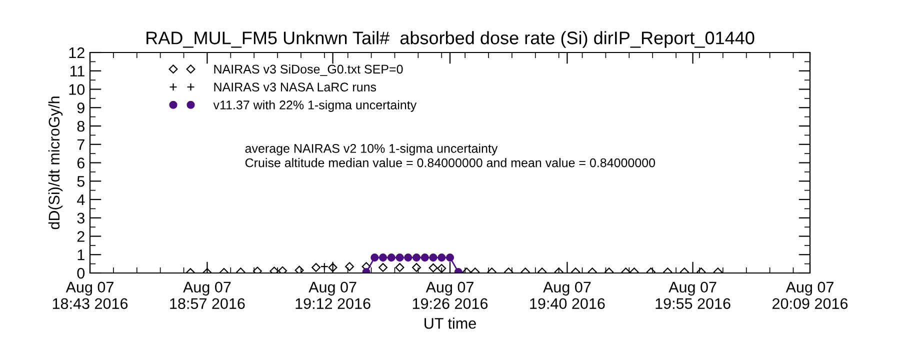  What do you see at coordinates (77, 89) in the screenshot?
I see `y-tick-label: 10` at bounding box center [77, 89].